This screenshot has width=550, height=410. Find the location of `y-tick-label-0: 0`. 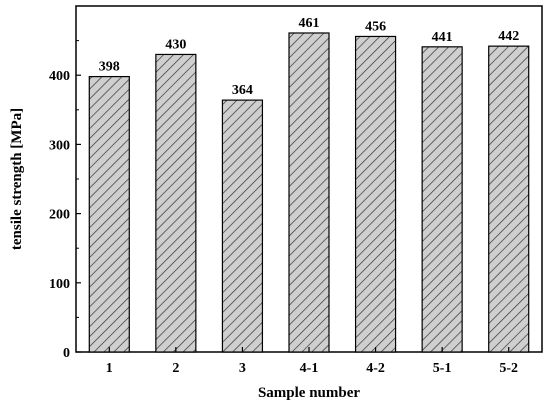

y-tick-label-0: 0 is located at coordinates (66, 353).